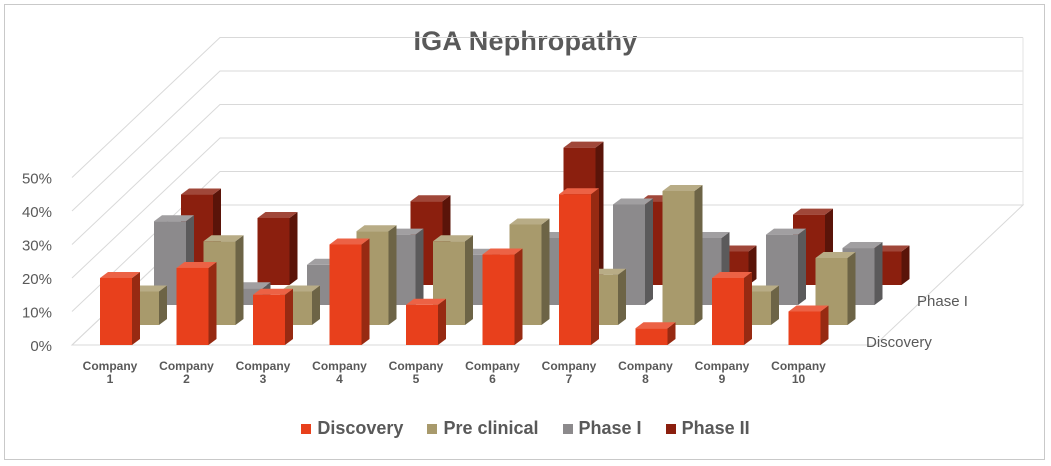 The height and width of the screenshot is (466, 1051). Describe the element at coordinates (633, 251) in the screenshot. I see `bar-phase-i` at that location.